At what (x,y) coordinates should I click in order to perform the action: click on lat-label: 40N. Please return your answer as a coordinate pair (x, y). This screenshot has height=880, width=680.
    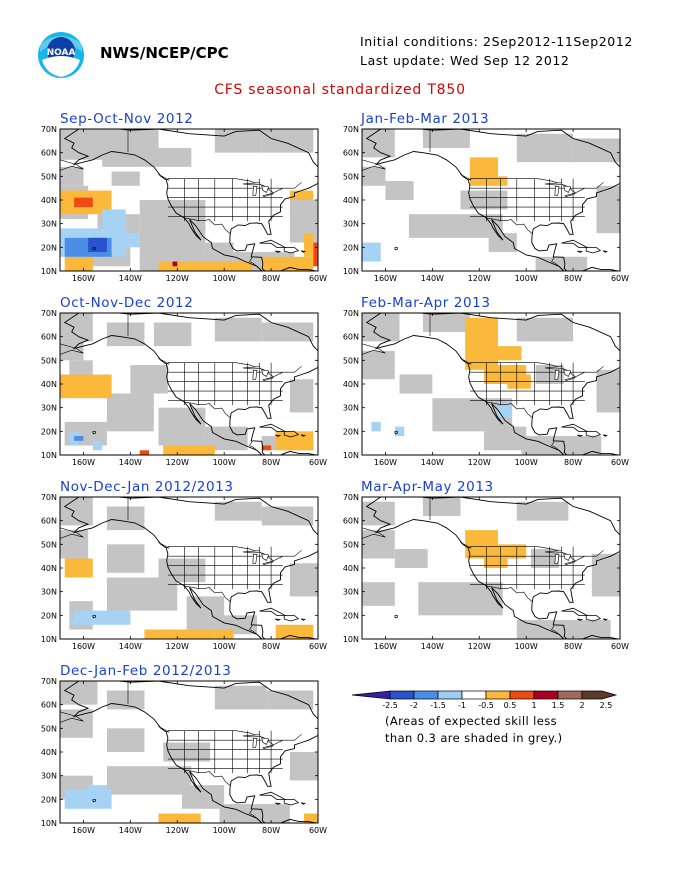
    Looking at the image, I should click on (49, 384).